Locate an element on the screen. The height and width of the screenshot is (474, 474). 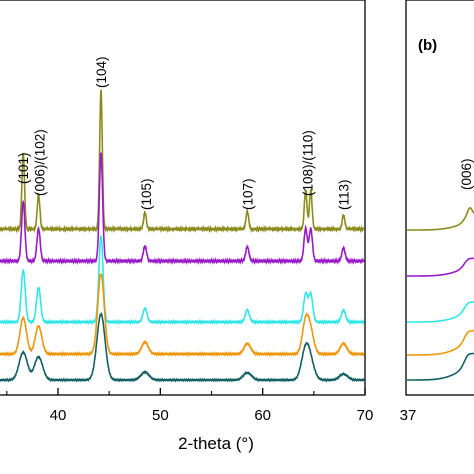
panel-b-frame is located at coordinates (439, 198).